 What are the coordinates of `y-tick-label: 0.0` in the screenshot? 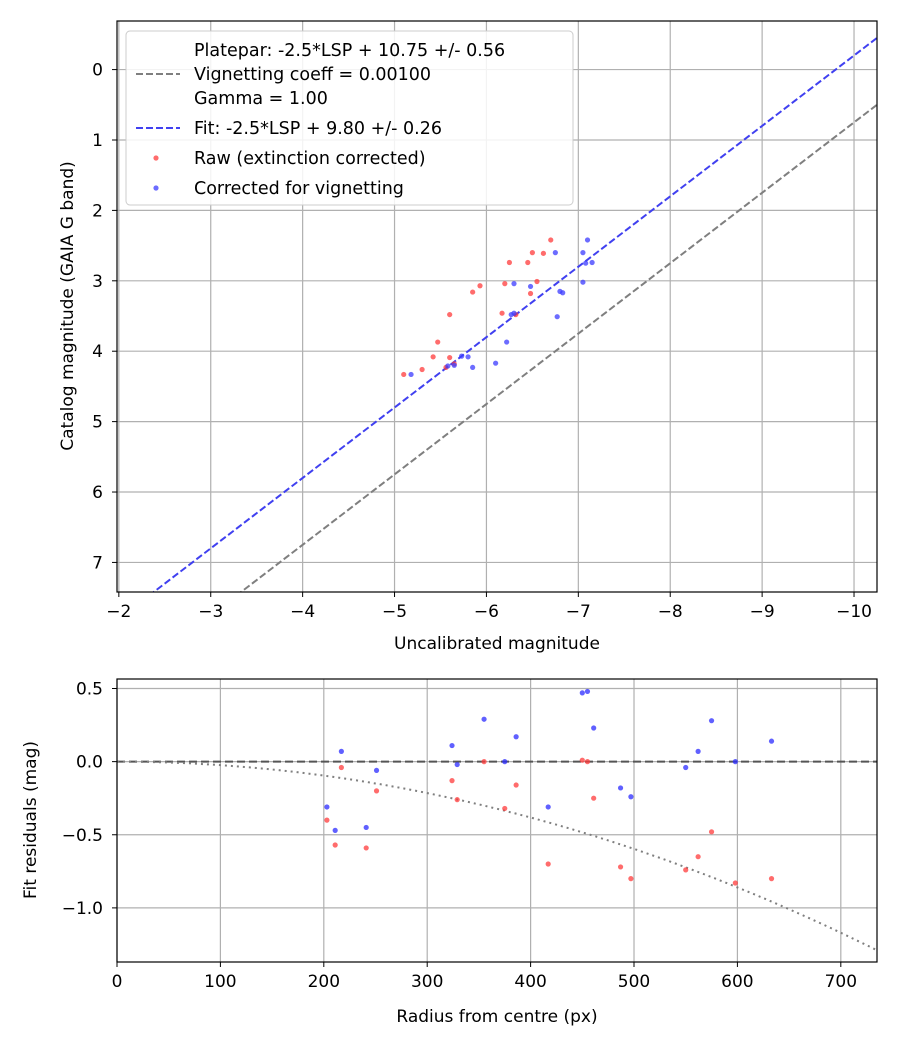 It's located at (89, 763).